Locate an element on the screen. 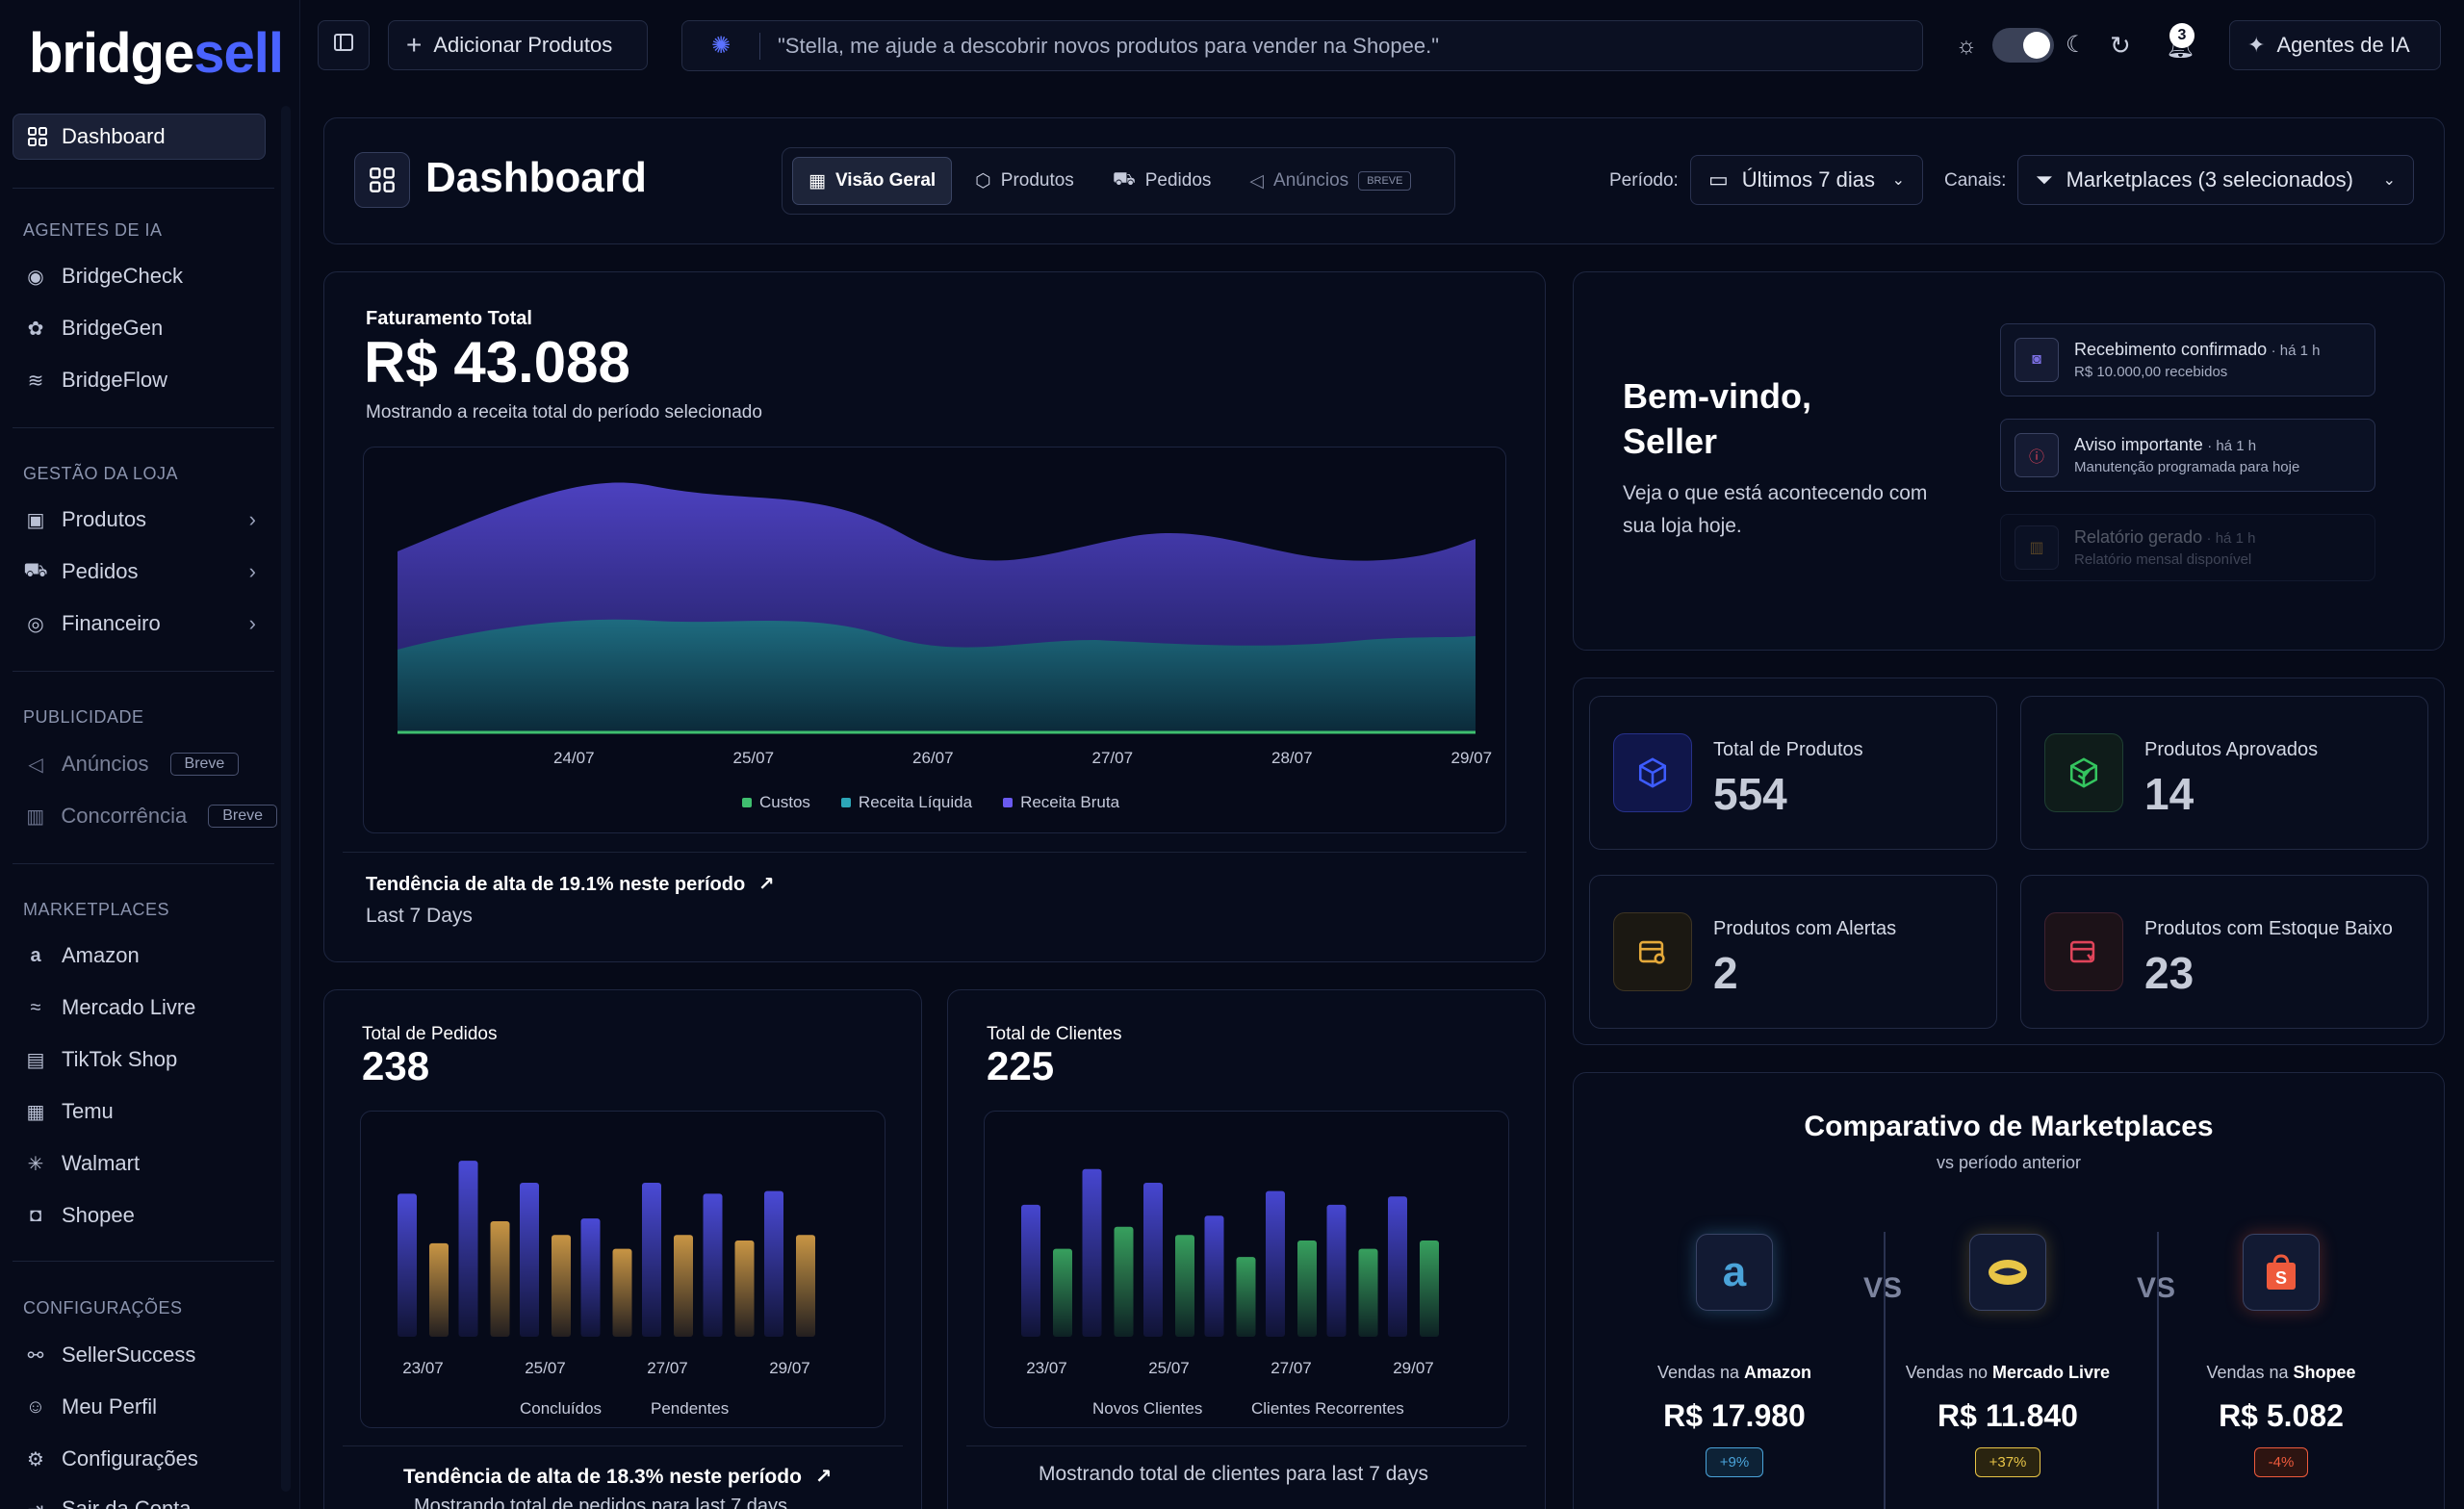  sidebar-item-temu: ▦ Temu is located at coordinates (140, 1111).